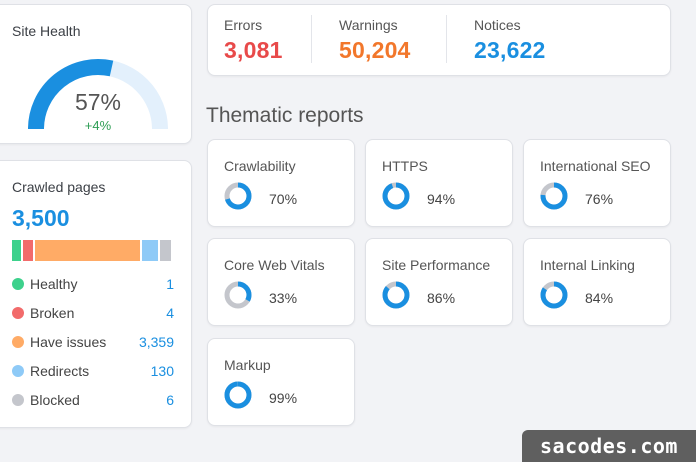 Image resolution: width=696 pixels, height=462 pixels. I want to click on errors-label: Errors, so click(243, 25).